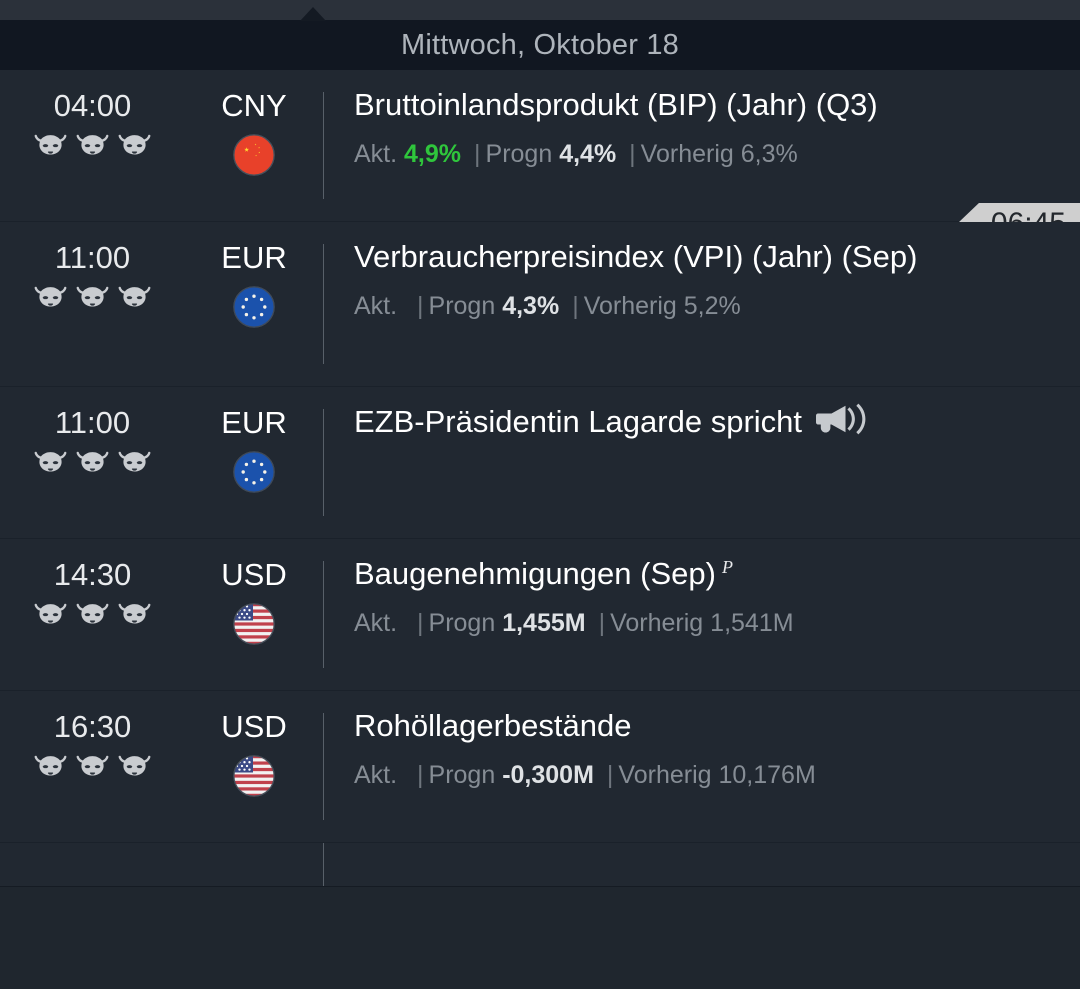 This screenshot has height=989, width=1080. I want to click on previous-value: 1,541M, so click(752, 623).